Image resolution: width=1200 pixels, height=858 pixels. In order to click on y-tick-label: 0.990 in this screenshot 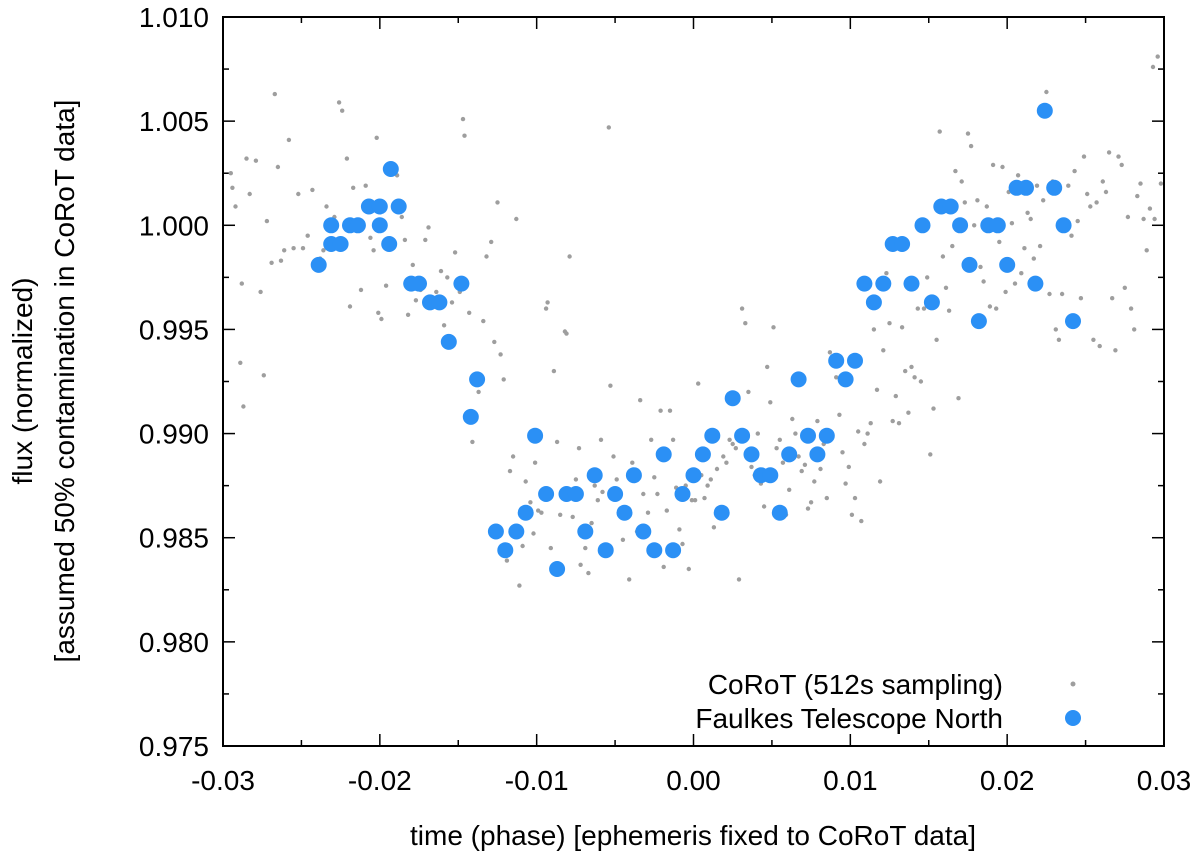, I will do `click(174, 434)`.